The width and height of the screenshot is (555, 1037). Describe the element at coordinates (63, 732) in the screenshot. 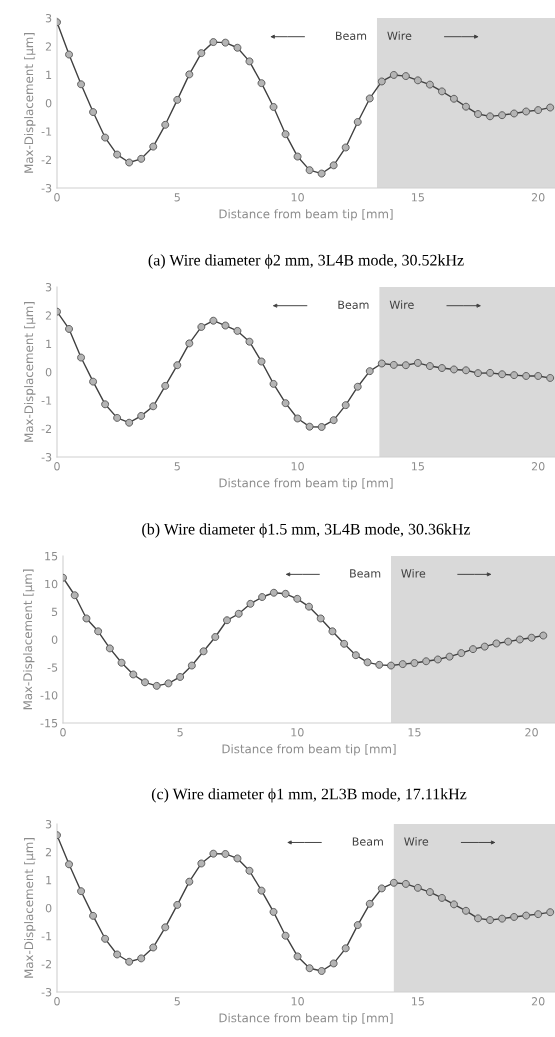

I see `x-tick-label: 0` at that location.